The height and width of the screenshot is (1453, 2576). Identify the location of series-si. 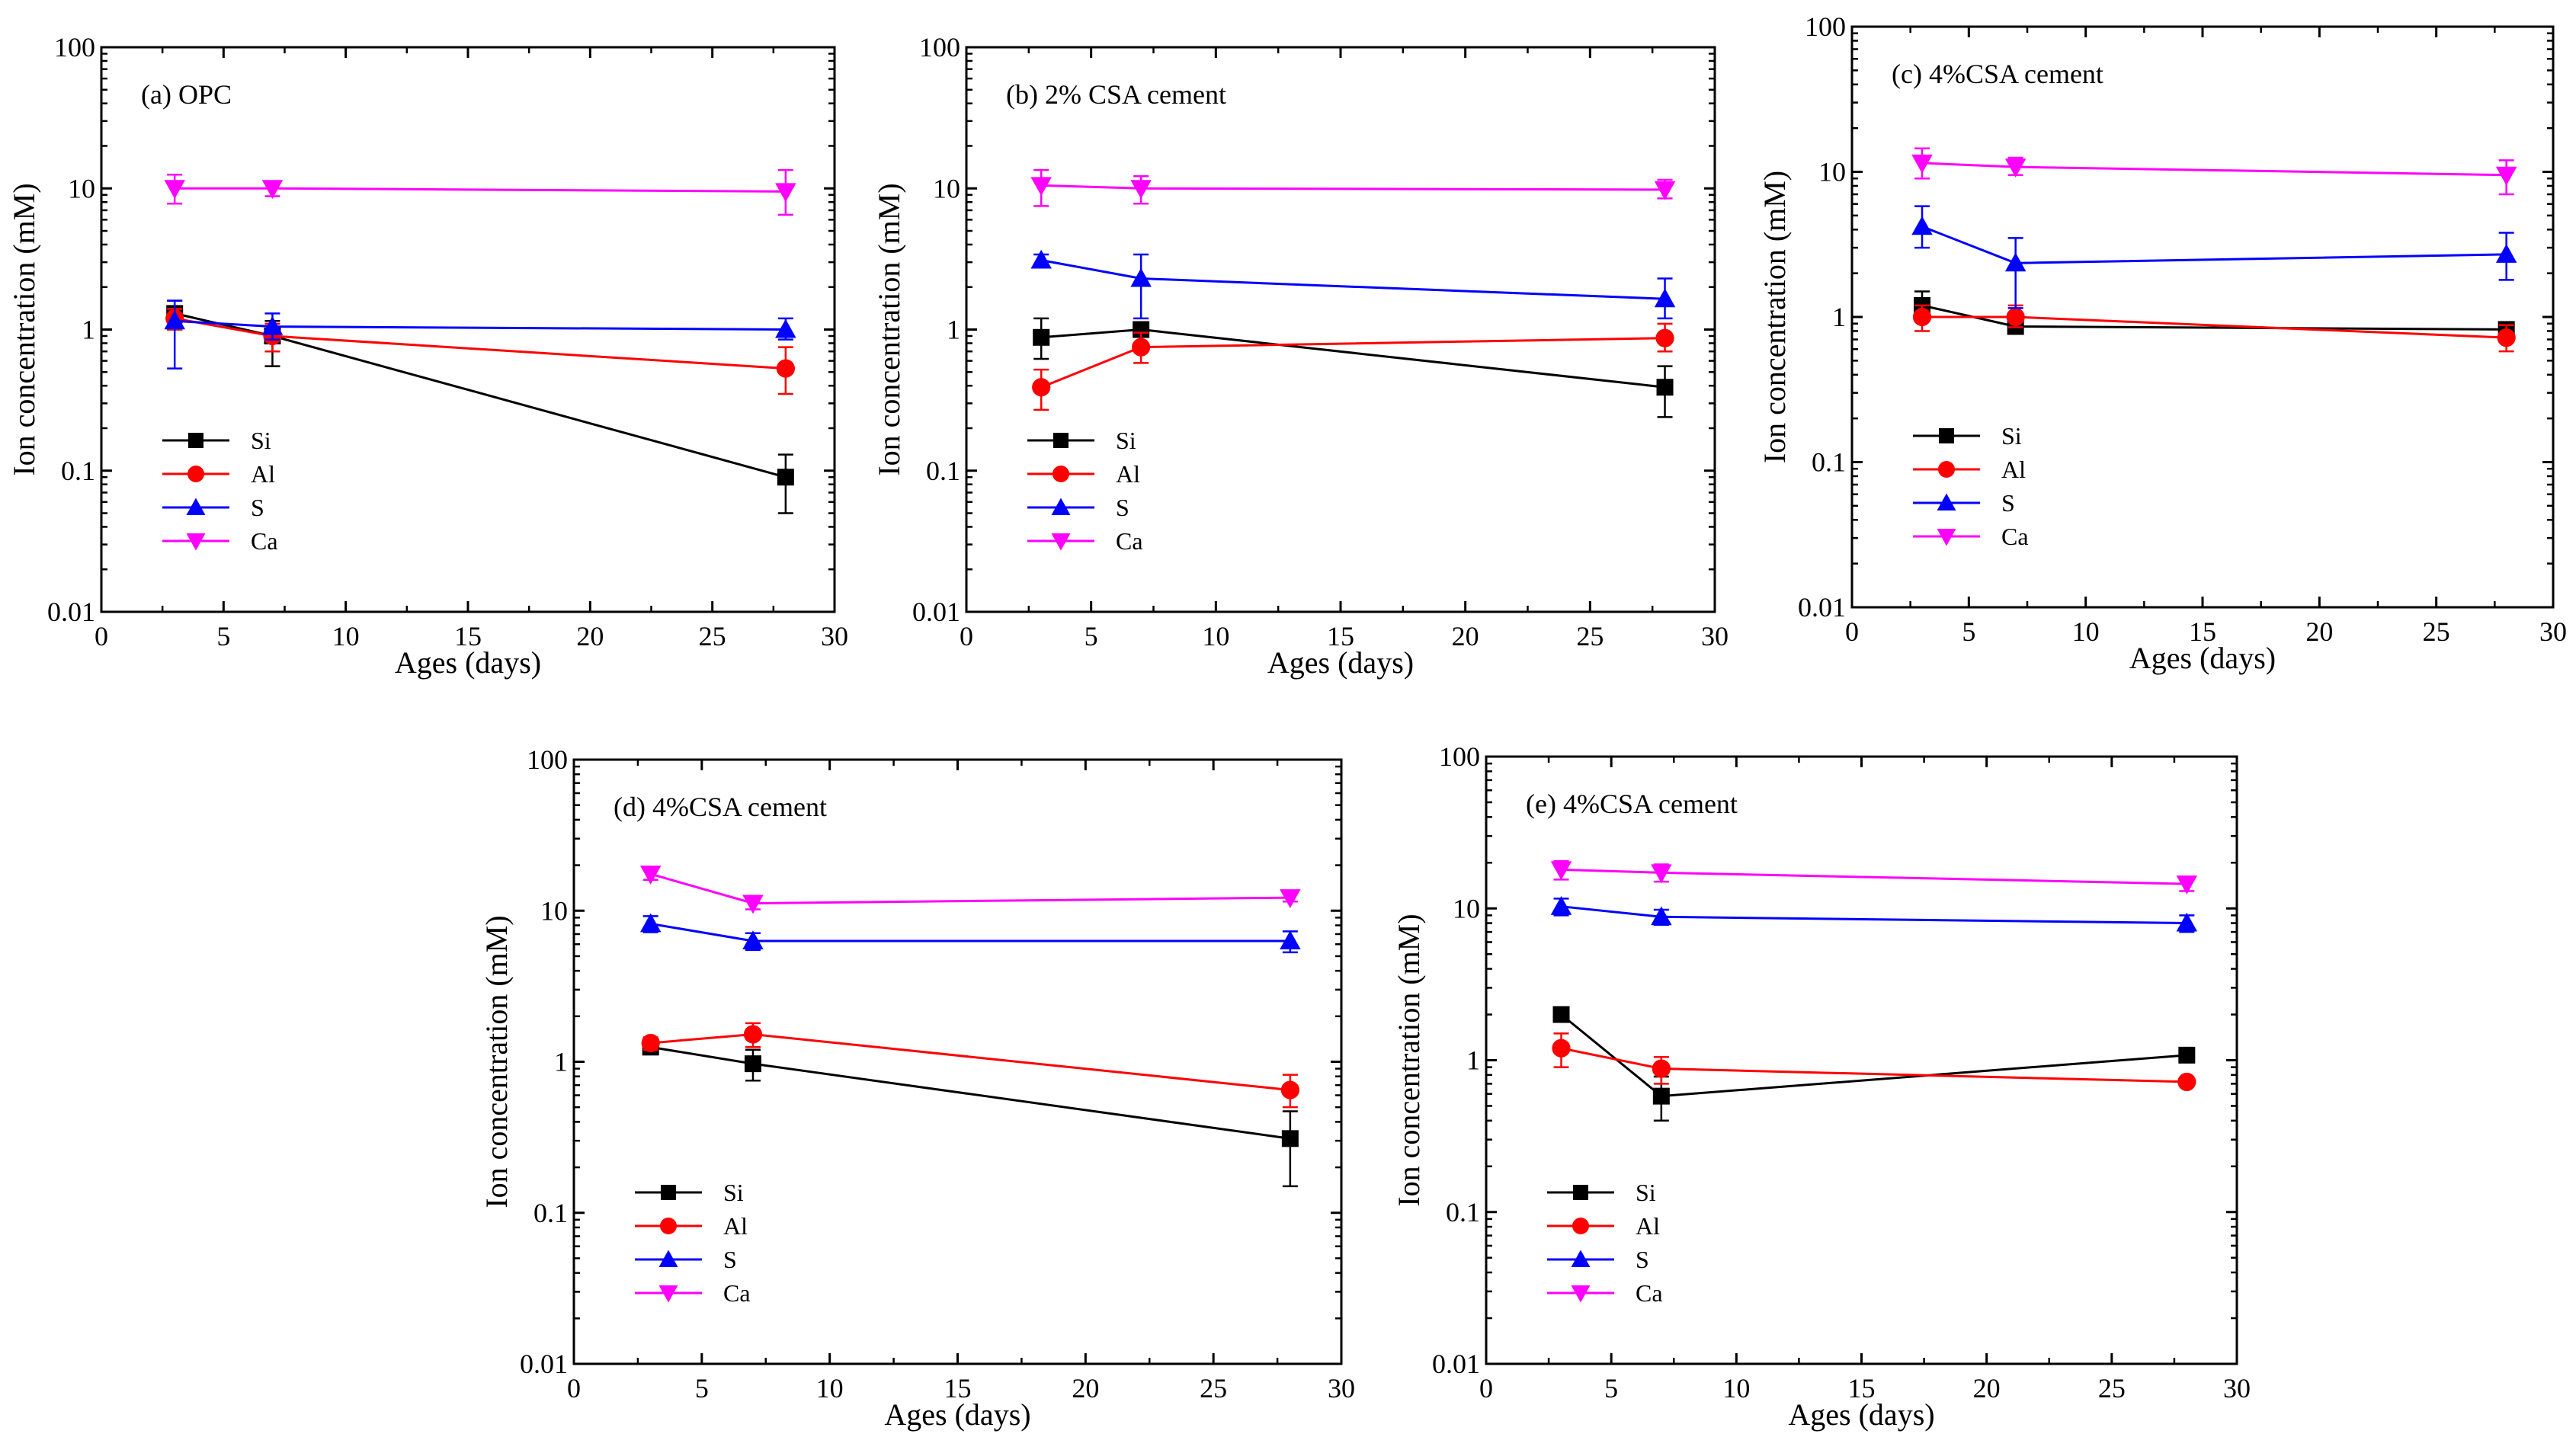
(2214, 314).